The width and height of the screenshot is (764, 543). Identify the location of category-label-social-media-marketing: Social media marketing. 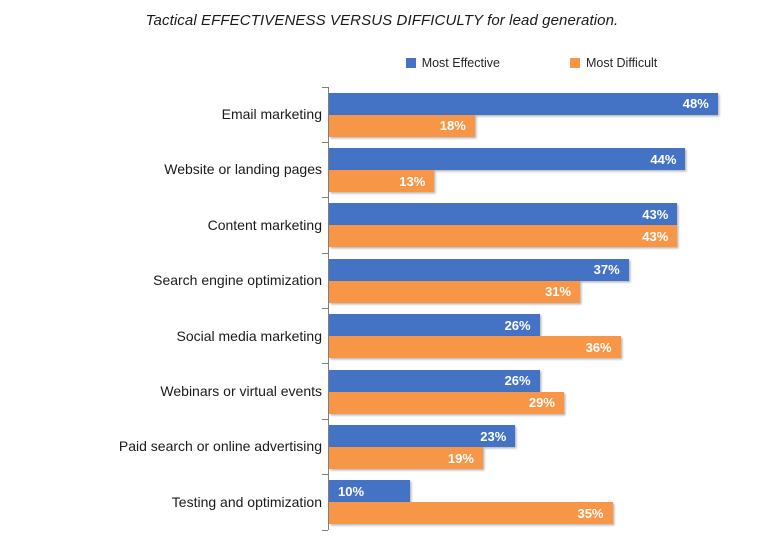
(249, 335).